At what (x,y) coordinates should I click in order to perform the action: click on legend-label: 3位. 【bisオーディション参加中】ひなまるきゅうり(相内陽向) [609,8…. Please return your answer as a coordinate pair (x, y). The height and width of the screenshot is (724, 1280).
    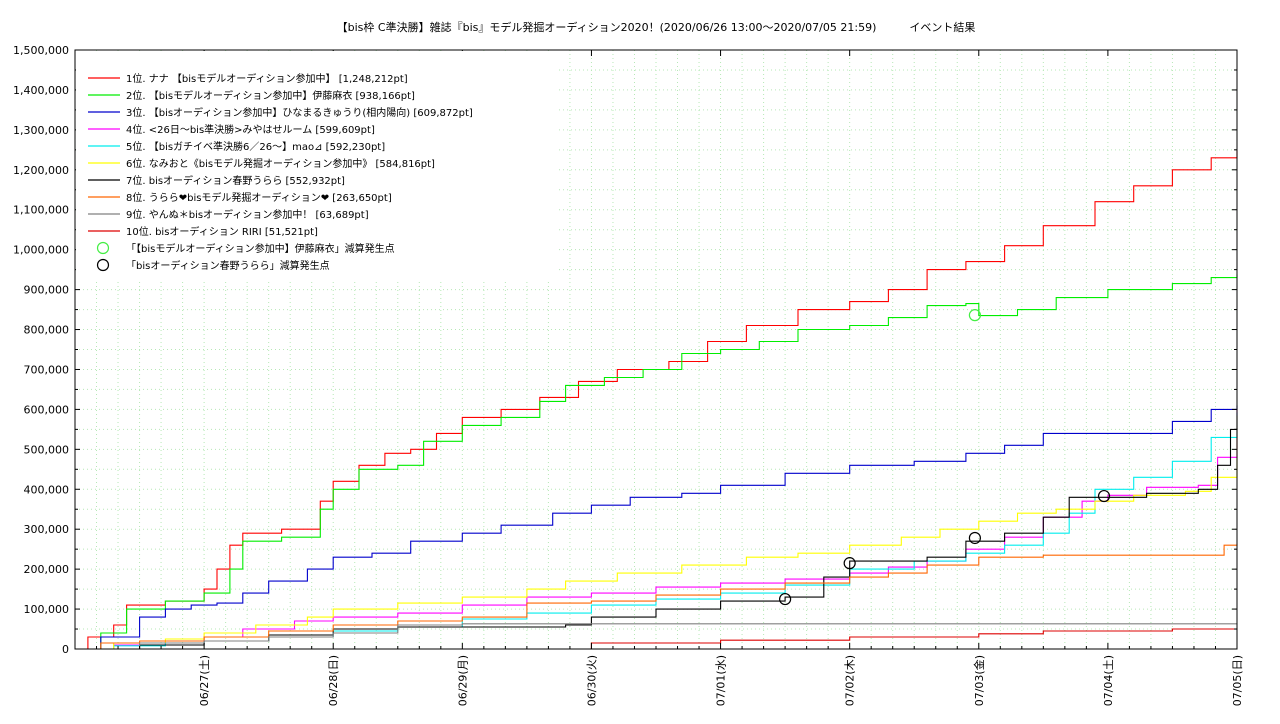
    Looking at the image, I should click on (299, 112).